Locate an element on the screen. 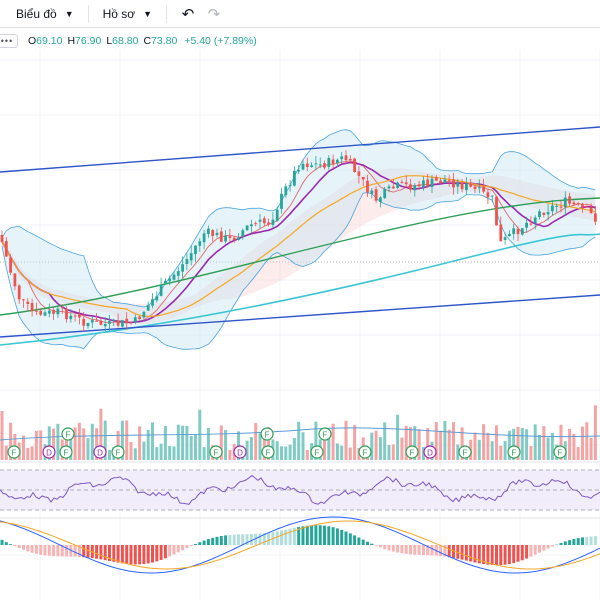  more-options-icon: ••• is located at coordinates (9, 41).